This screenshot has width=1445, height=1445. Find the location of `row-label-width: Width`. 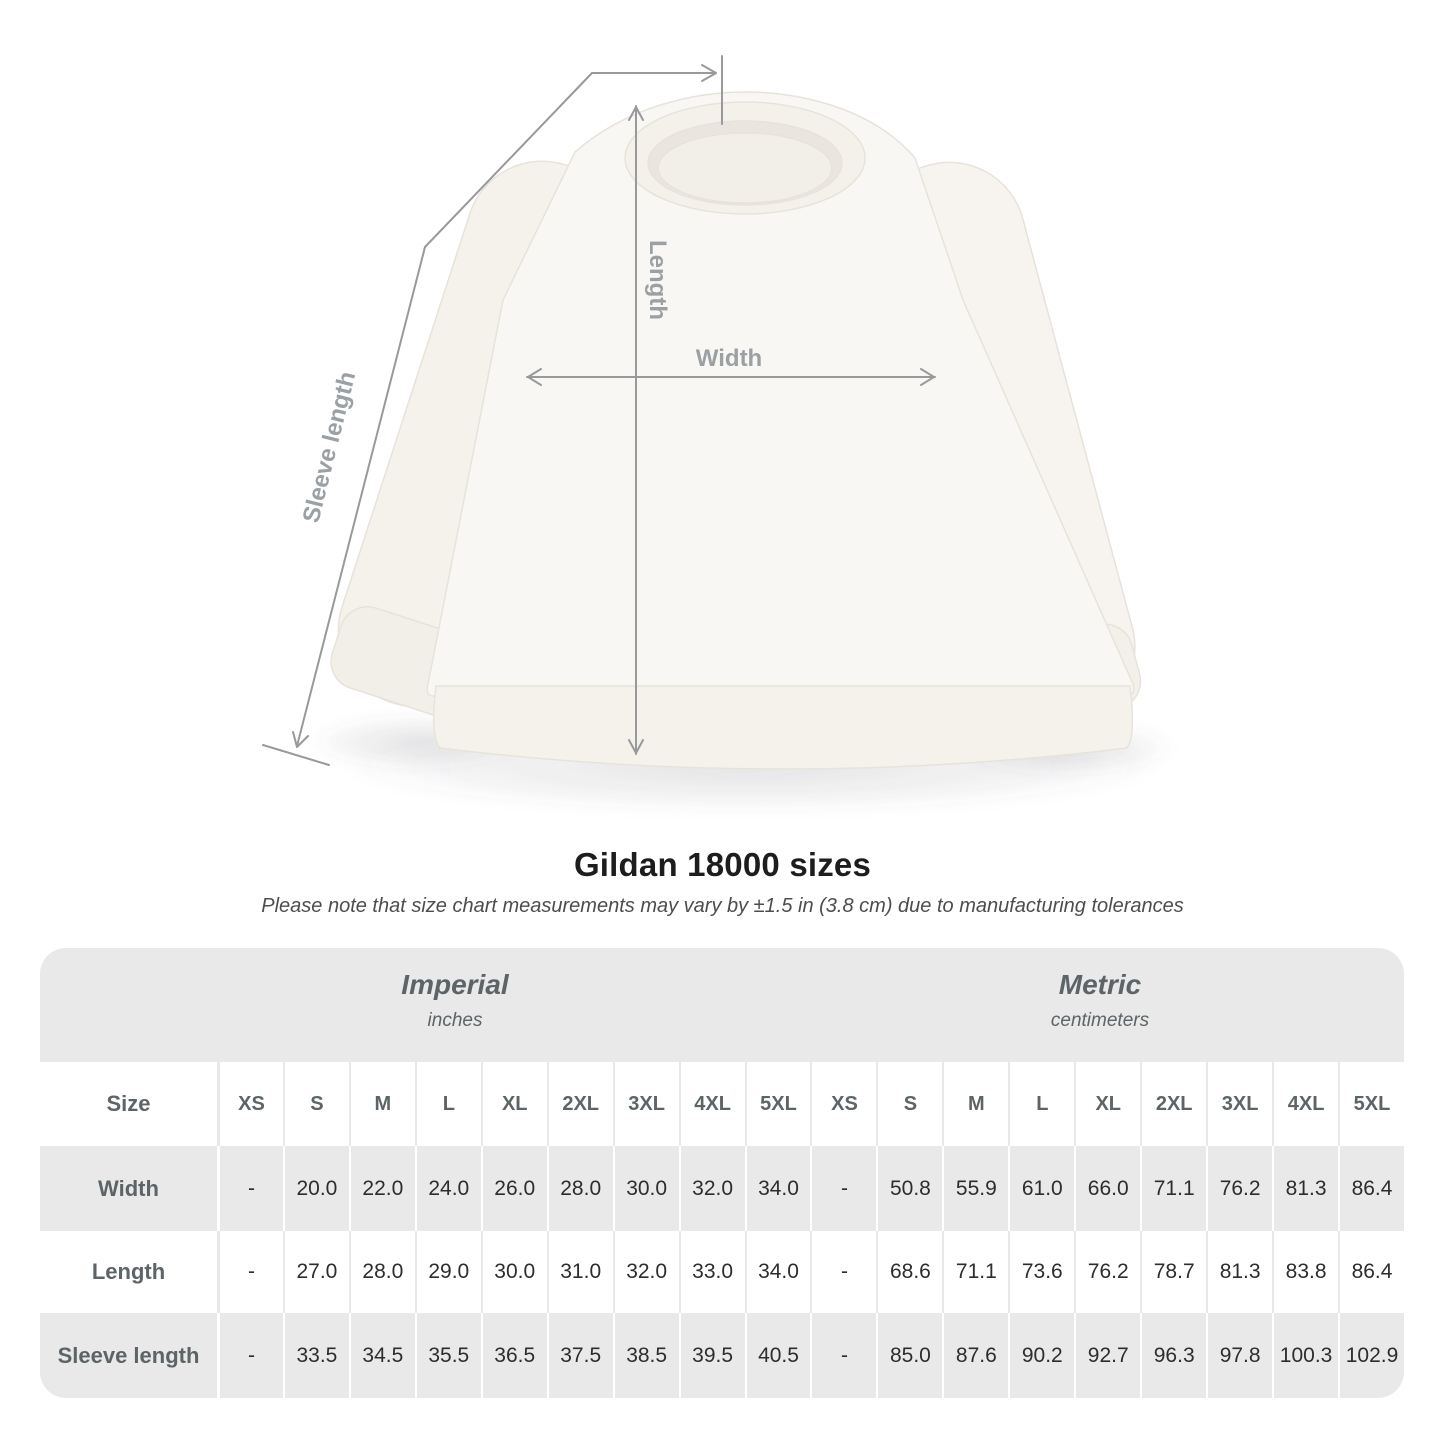

row-label-width: Width is located at coordinates (128, 1188).